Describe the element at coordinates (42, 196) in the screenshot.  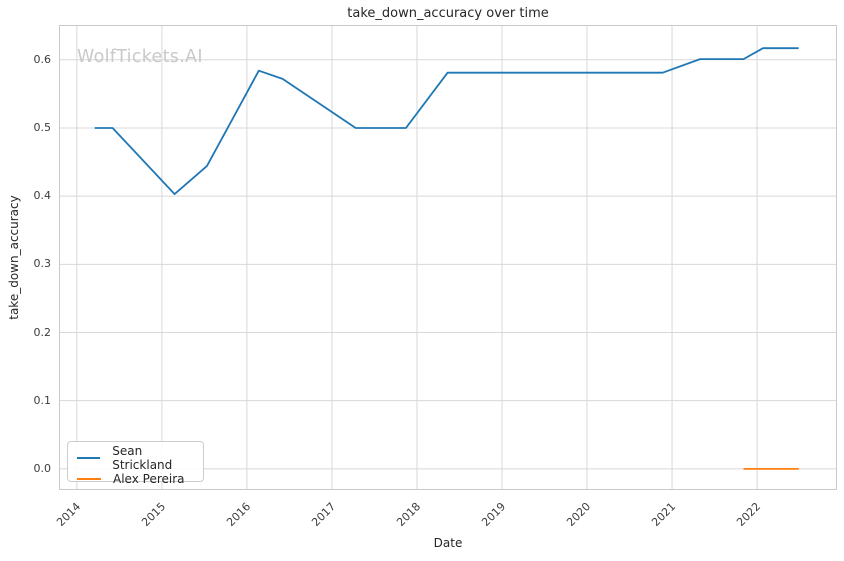
I see `y-tick-label: 0.4` at that location.